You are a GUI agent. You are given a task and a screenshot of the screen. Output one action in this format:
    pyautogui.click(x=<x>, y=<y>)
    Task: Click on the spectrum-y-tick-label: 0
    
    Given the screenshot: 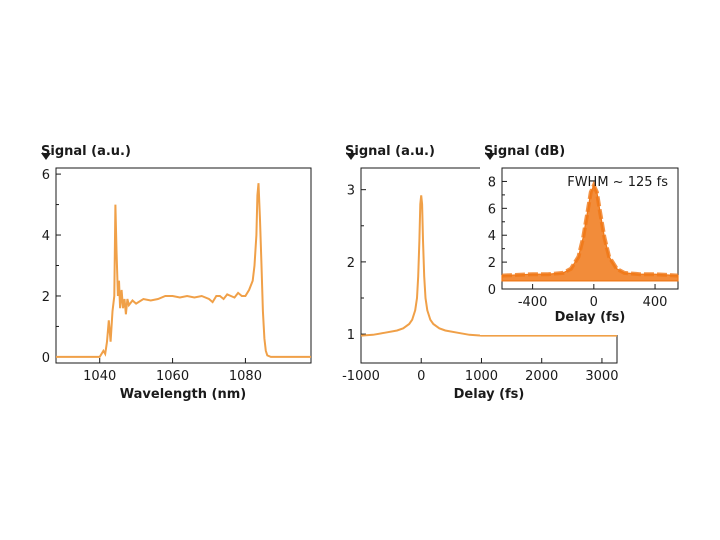 What is the action you would take?
    pyautogui.click(x=46, y=358)
    